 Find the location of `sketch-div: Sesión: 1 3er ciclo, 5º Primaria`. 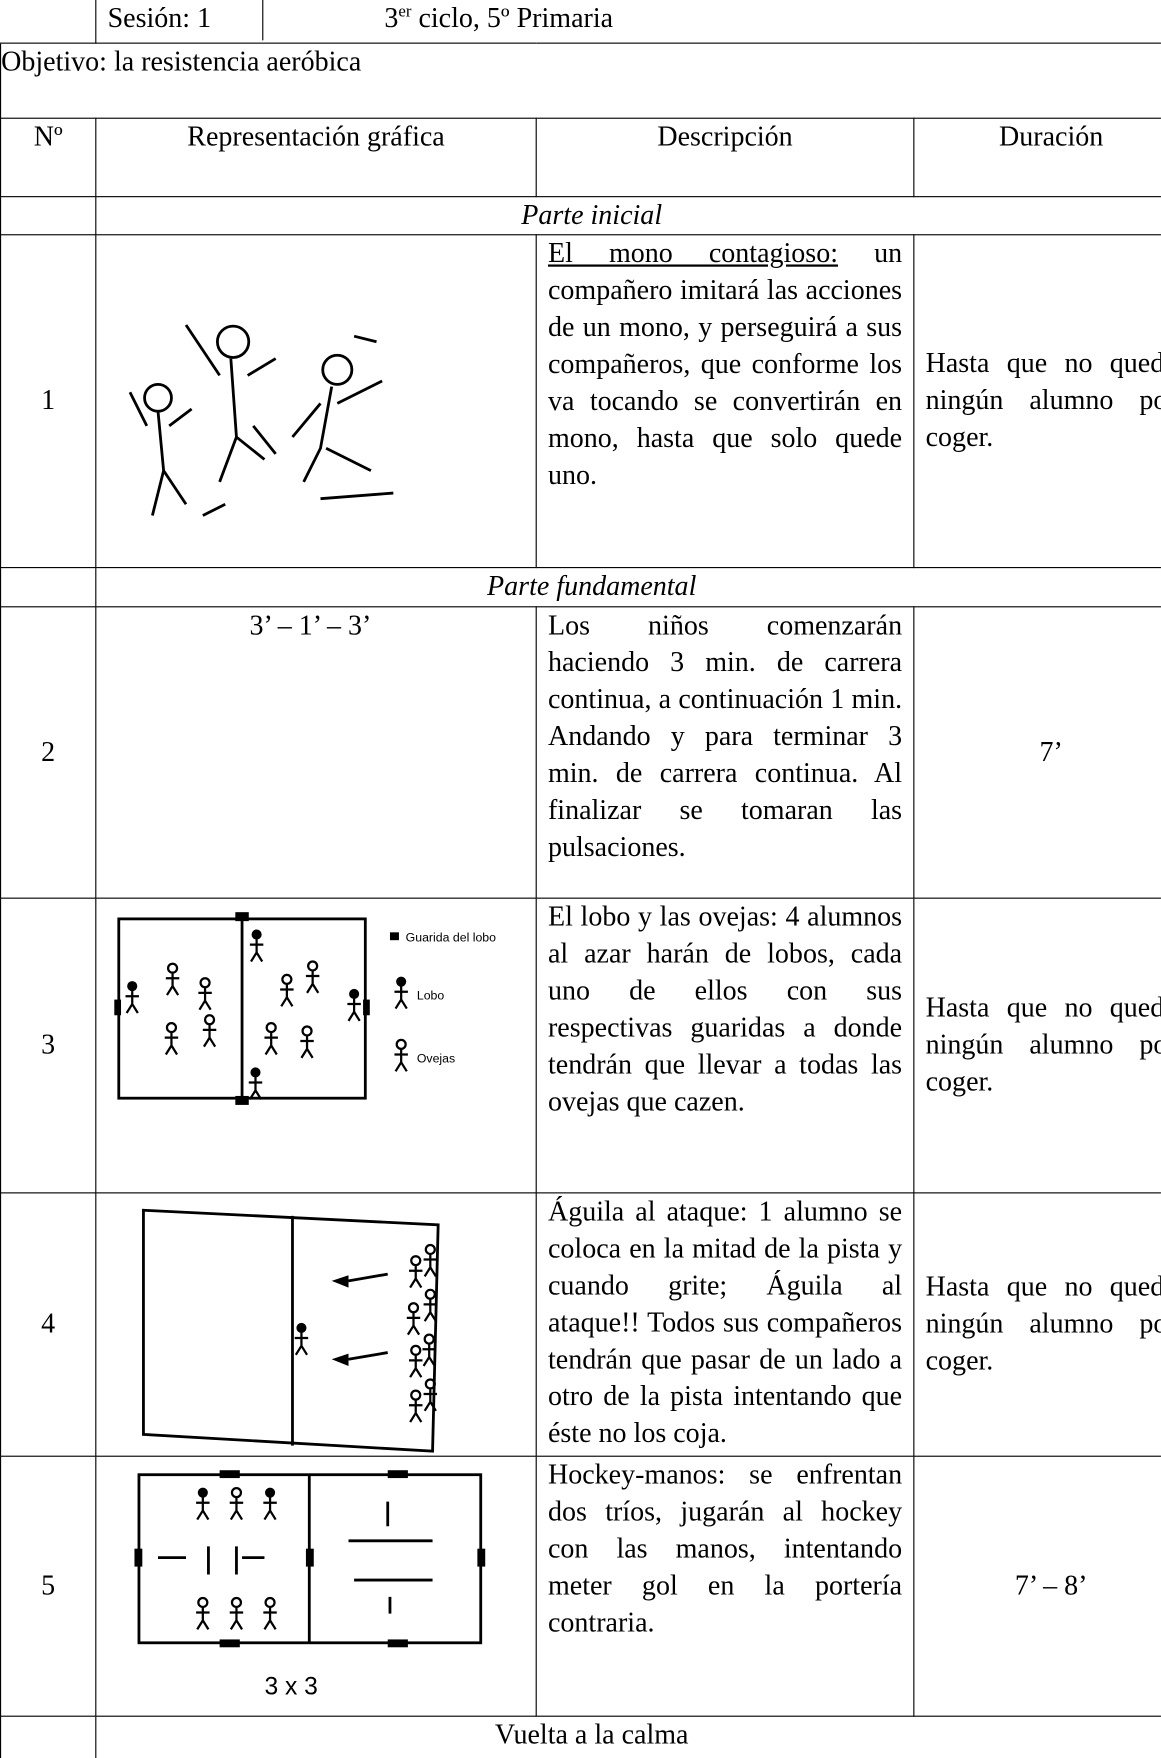

sketch-div: Sesión: 1 3er ciclo, 5º Primaria is located at coordinates (628, 20).